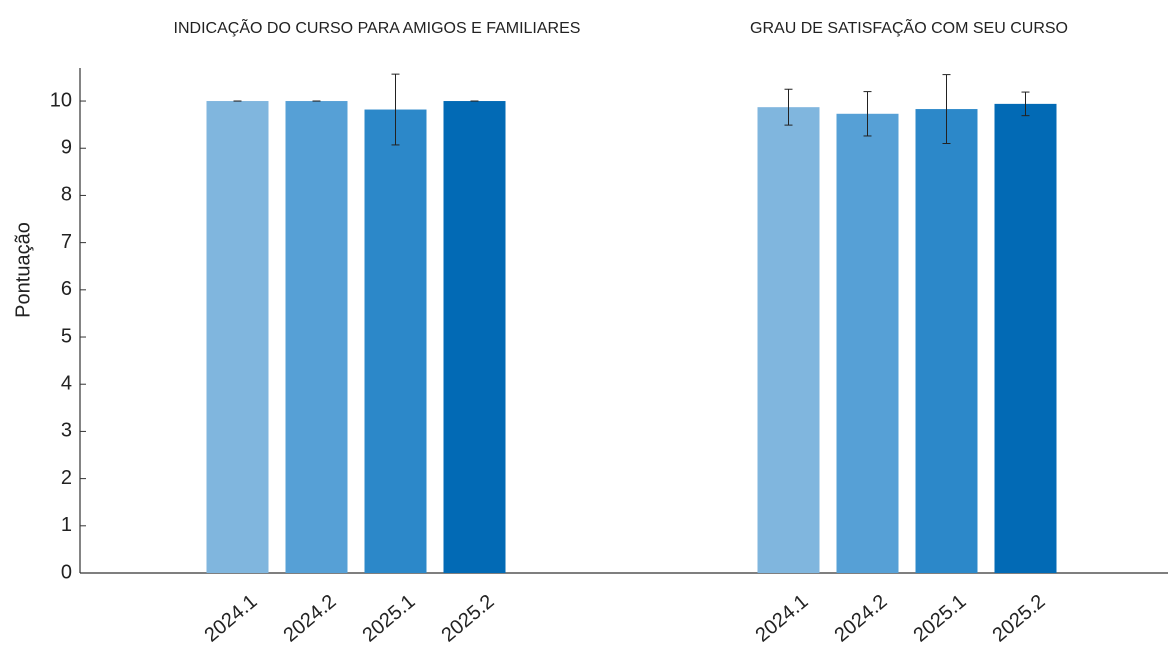 The image size is (1170, 664). I want to click on y-tick-label: 9, so click(66, 148).